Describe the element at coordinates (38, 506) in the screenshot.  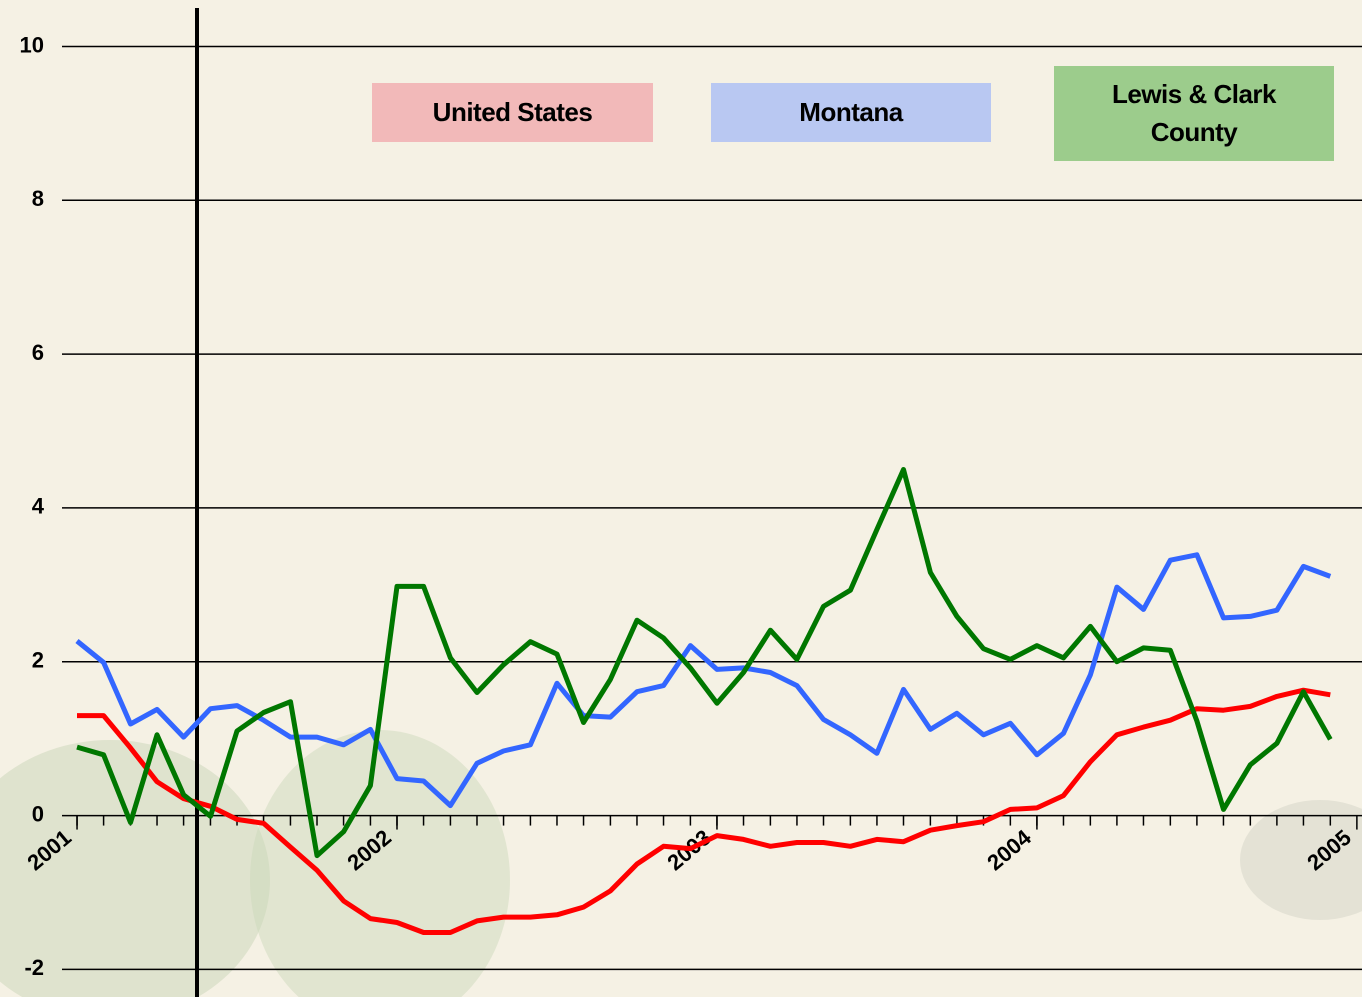
I see `y-tick-label: 4` at that location.